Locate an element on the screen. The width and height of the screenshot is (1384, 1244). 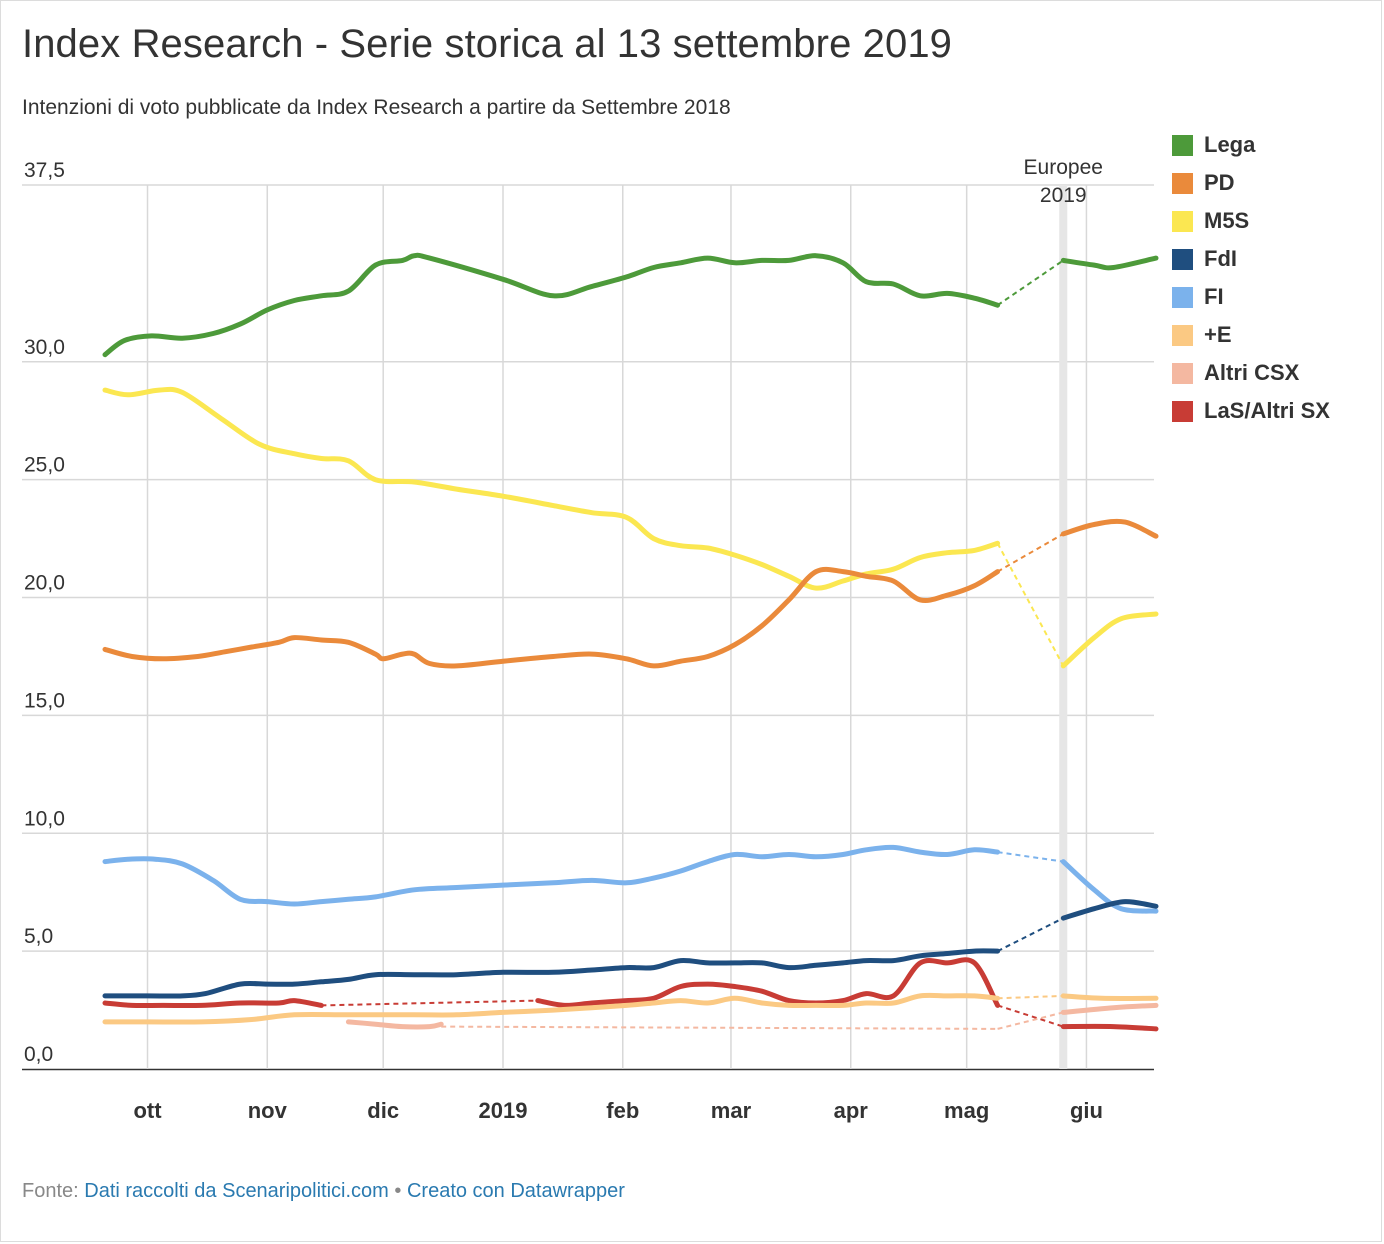
highlight-band is located at coordinates (1063, 627).